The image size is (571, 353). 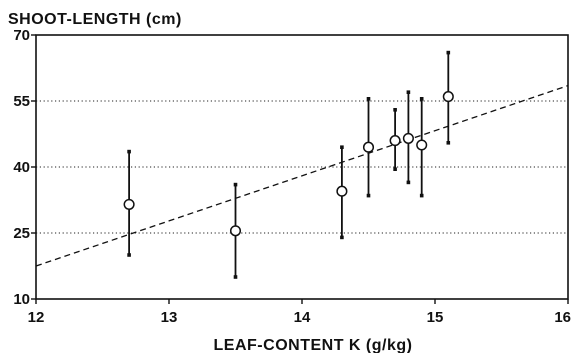 I want to click on y-axis-title: SHOOT-LENGTH (cm), so click(x=95, y=19).